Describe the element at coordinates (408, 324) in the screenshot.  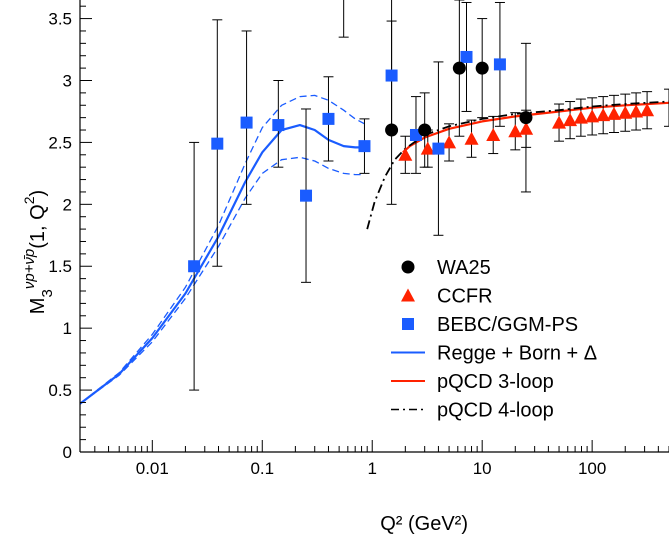
I see `legend-swatch-bebc` at that location.